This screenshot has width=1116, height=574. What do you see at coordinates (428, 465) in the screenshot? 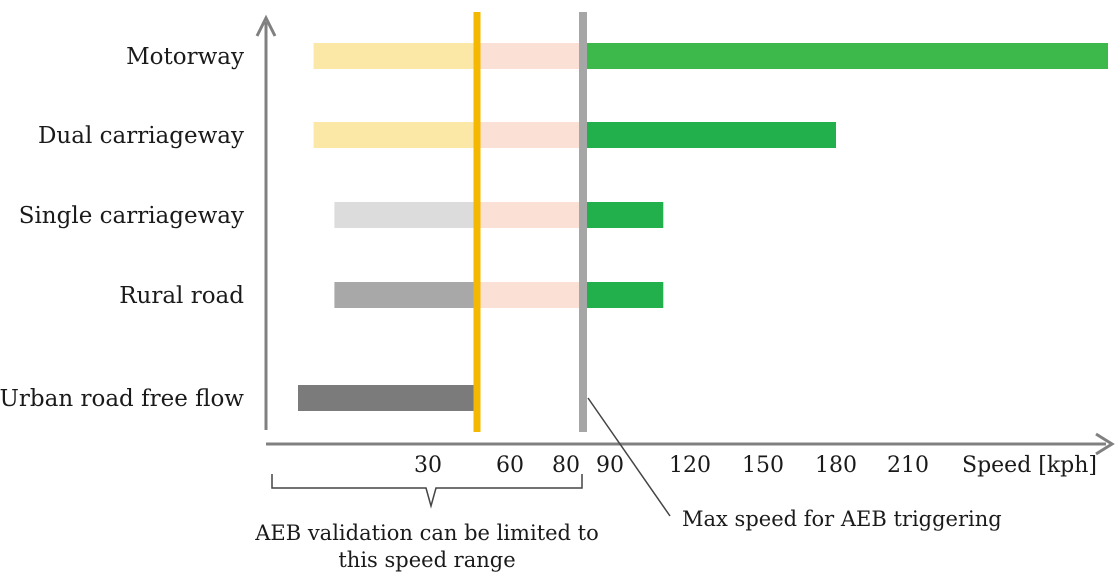
I see `x-tick-label: 30` at bounding box center [428, 465].